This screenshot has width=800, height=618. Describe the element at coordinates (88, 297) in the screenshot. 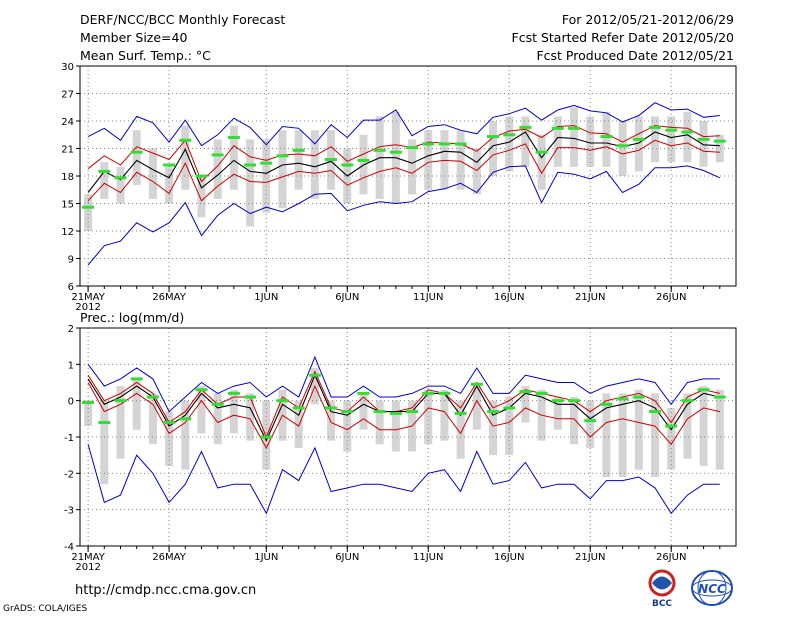

I see `x-tick-label: 21MAY` at that location.